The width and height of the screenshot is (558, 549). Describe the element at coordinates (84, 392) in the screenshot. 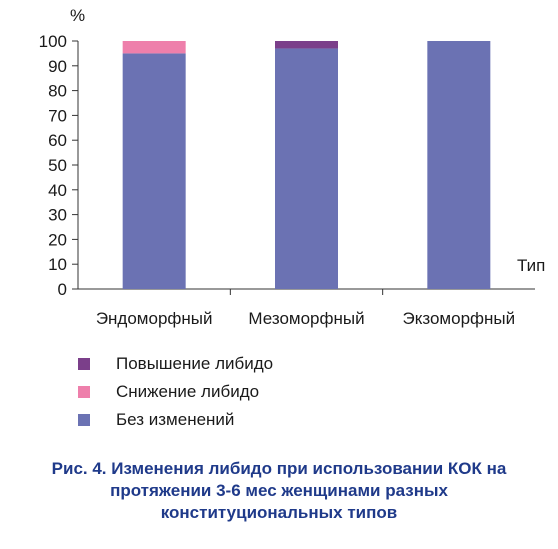

I see `legend-swatch-decrease` at that location.